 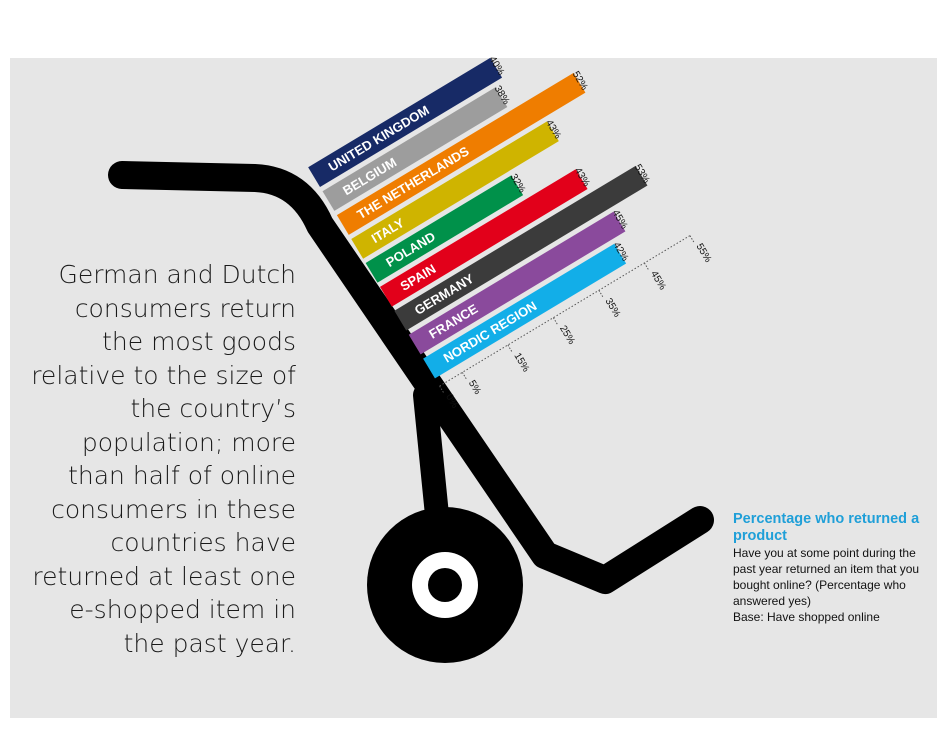 I want to click on bar-nordic-region, so click(x=525, y=311).